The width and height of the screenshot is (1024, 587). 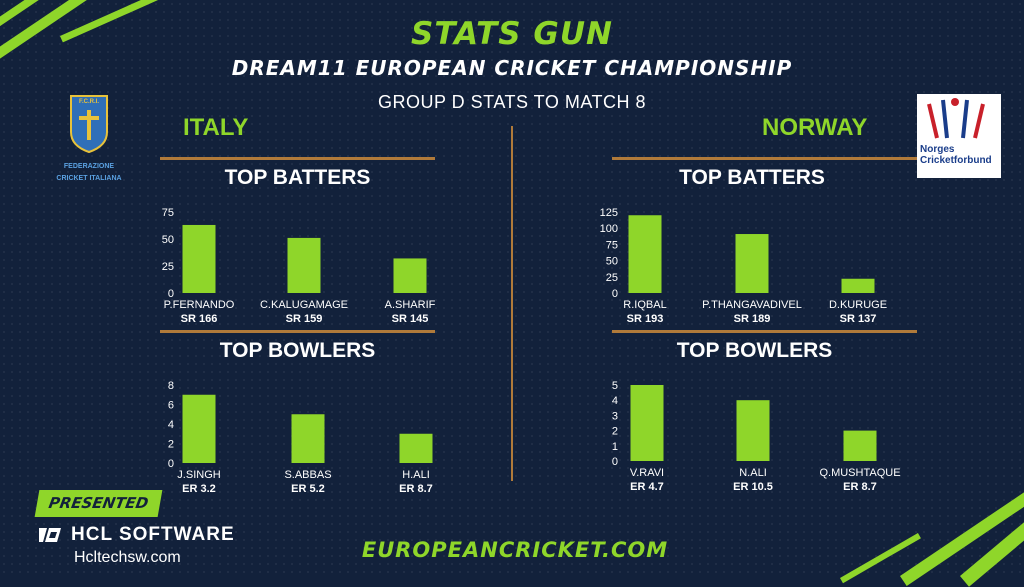 What do you see at coordinates (752, 177) in the screenshot?
I see `norway-batters-heading: TOP BATTERS` at bounding box center [752, 177].